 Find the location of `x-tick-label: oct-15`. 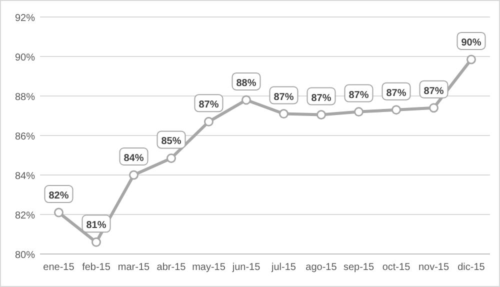

x-tick-label: oct-15 is located at coordinates (396, 267).